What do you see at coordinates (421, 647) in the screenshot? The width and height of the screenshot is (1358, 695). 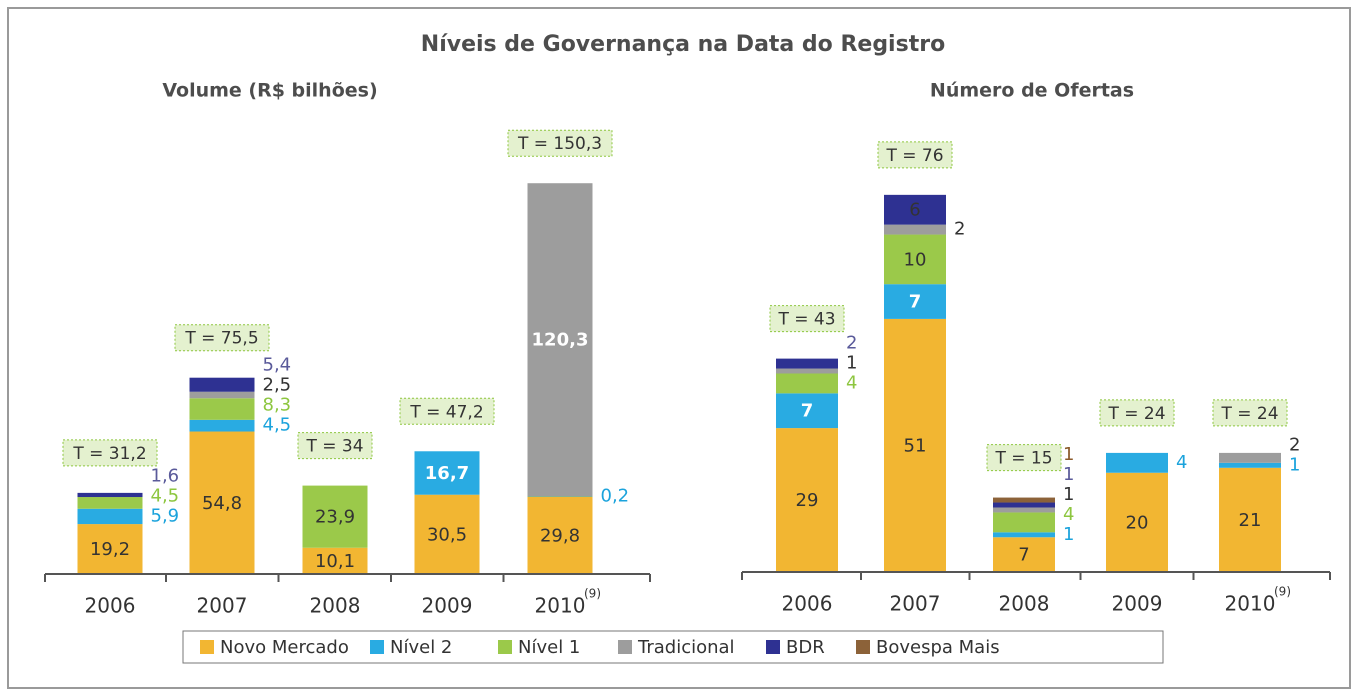 I see `legend-label: Nível 2` at bounding box center [421, 647].